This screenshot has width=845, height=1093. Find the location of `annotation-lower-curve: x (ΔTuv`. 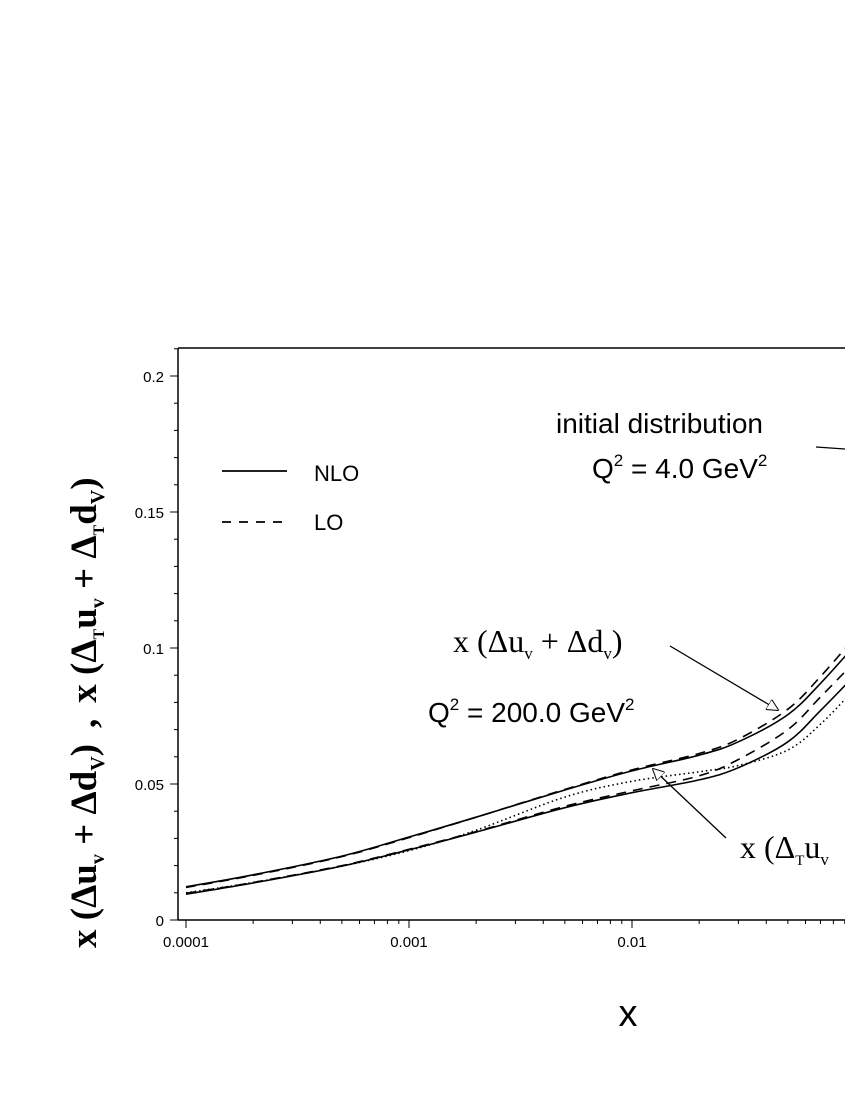

annotation-lower-curve: x (ΔTuv is located at coordinates (741, 819).